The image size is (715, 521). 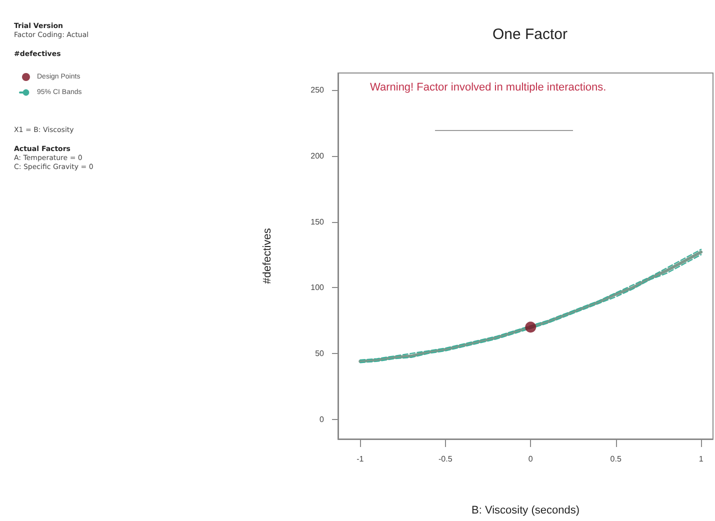 I want to click on x-tick-label: 1, so click(x=701, y=459).